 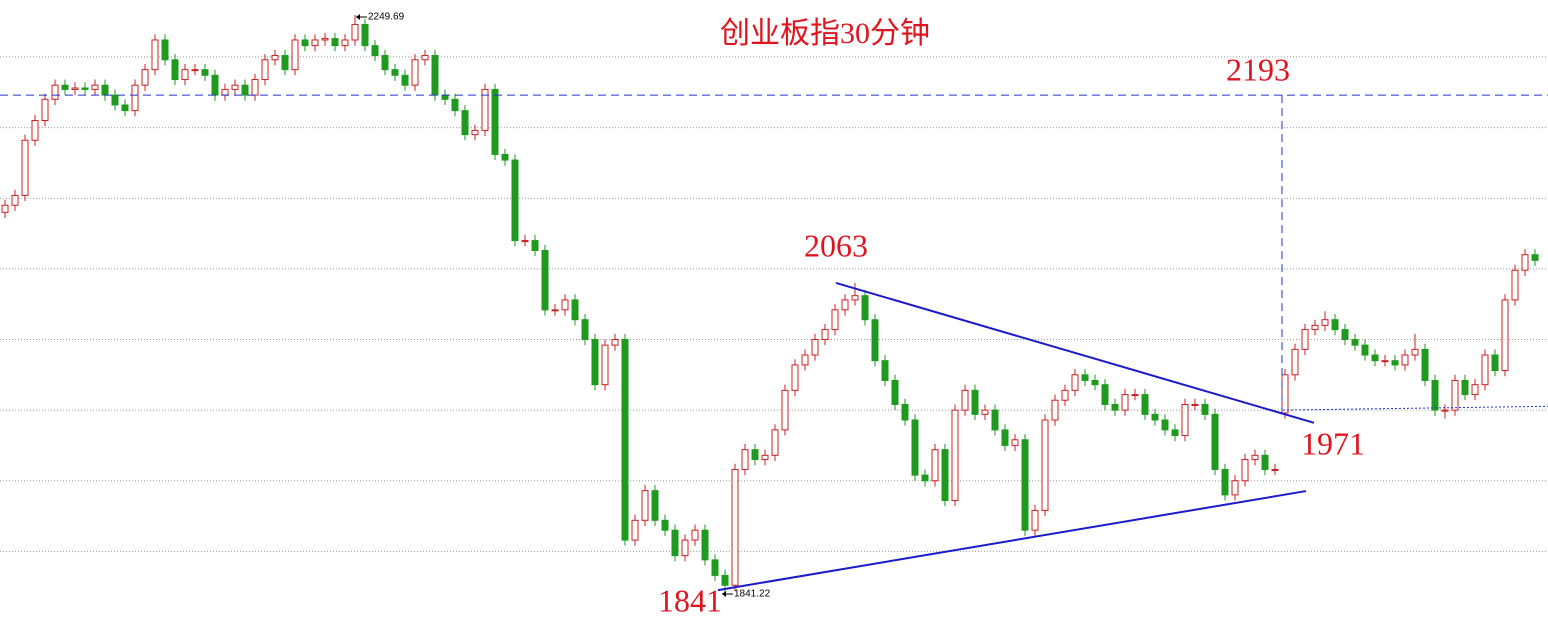 What do you see at coordinates (1258, 69) in the screenshot?
I see `annotation: 2193` at bounding box center [1258, 69].